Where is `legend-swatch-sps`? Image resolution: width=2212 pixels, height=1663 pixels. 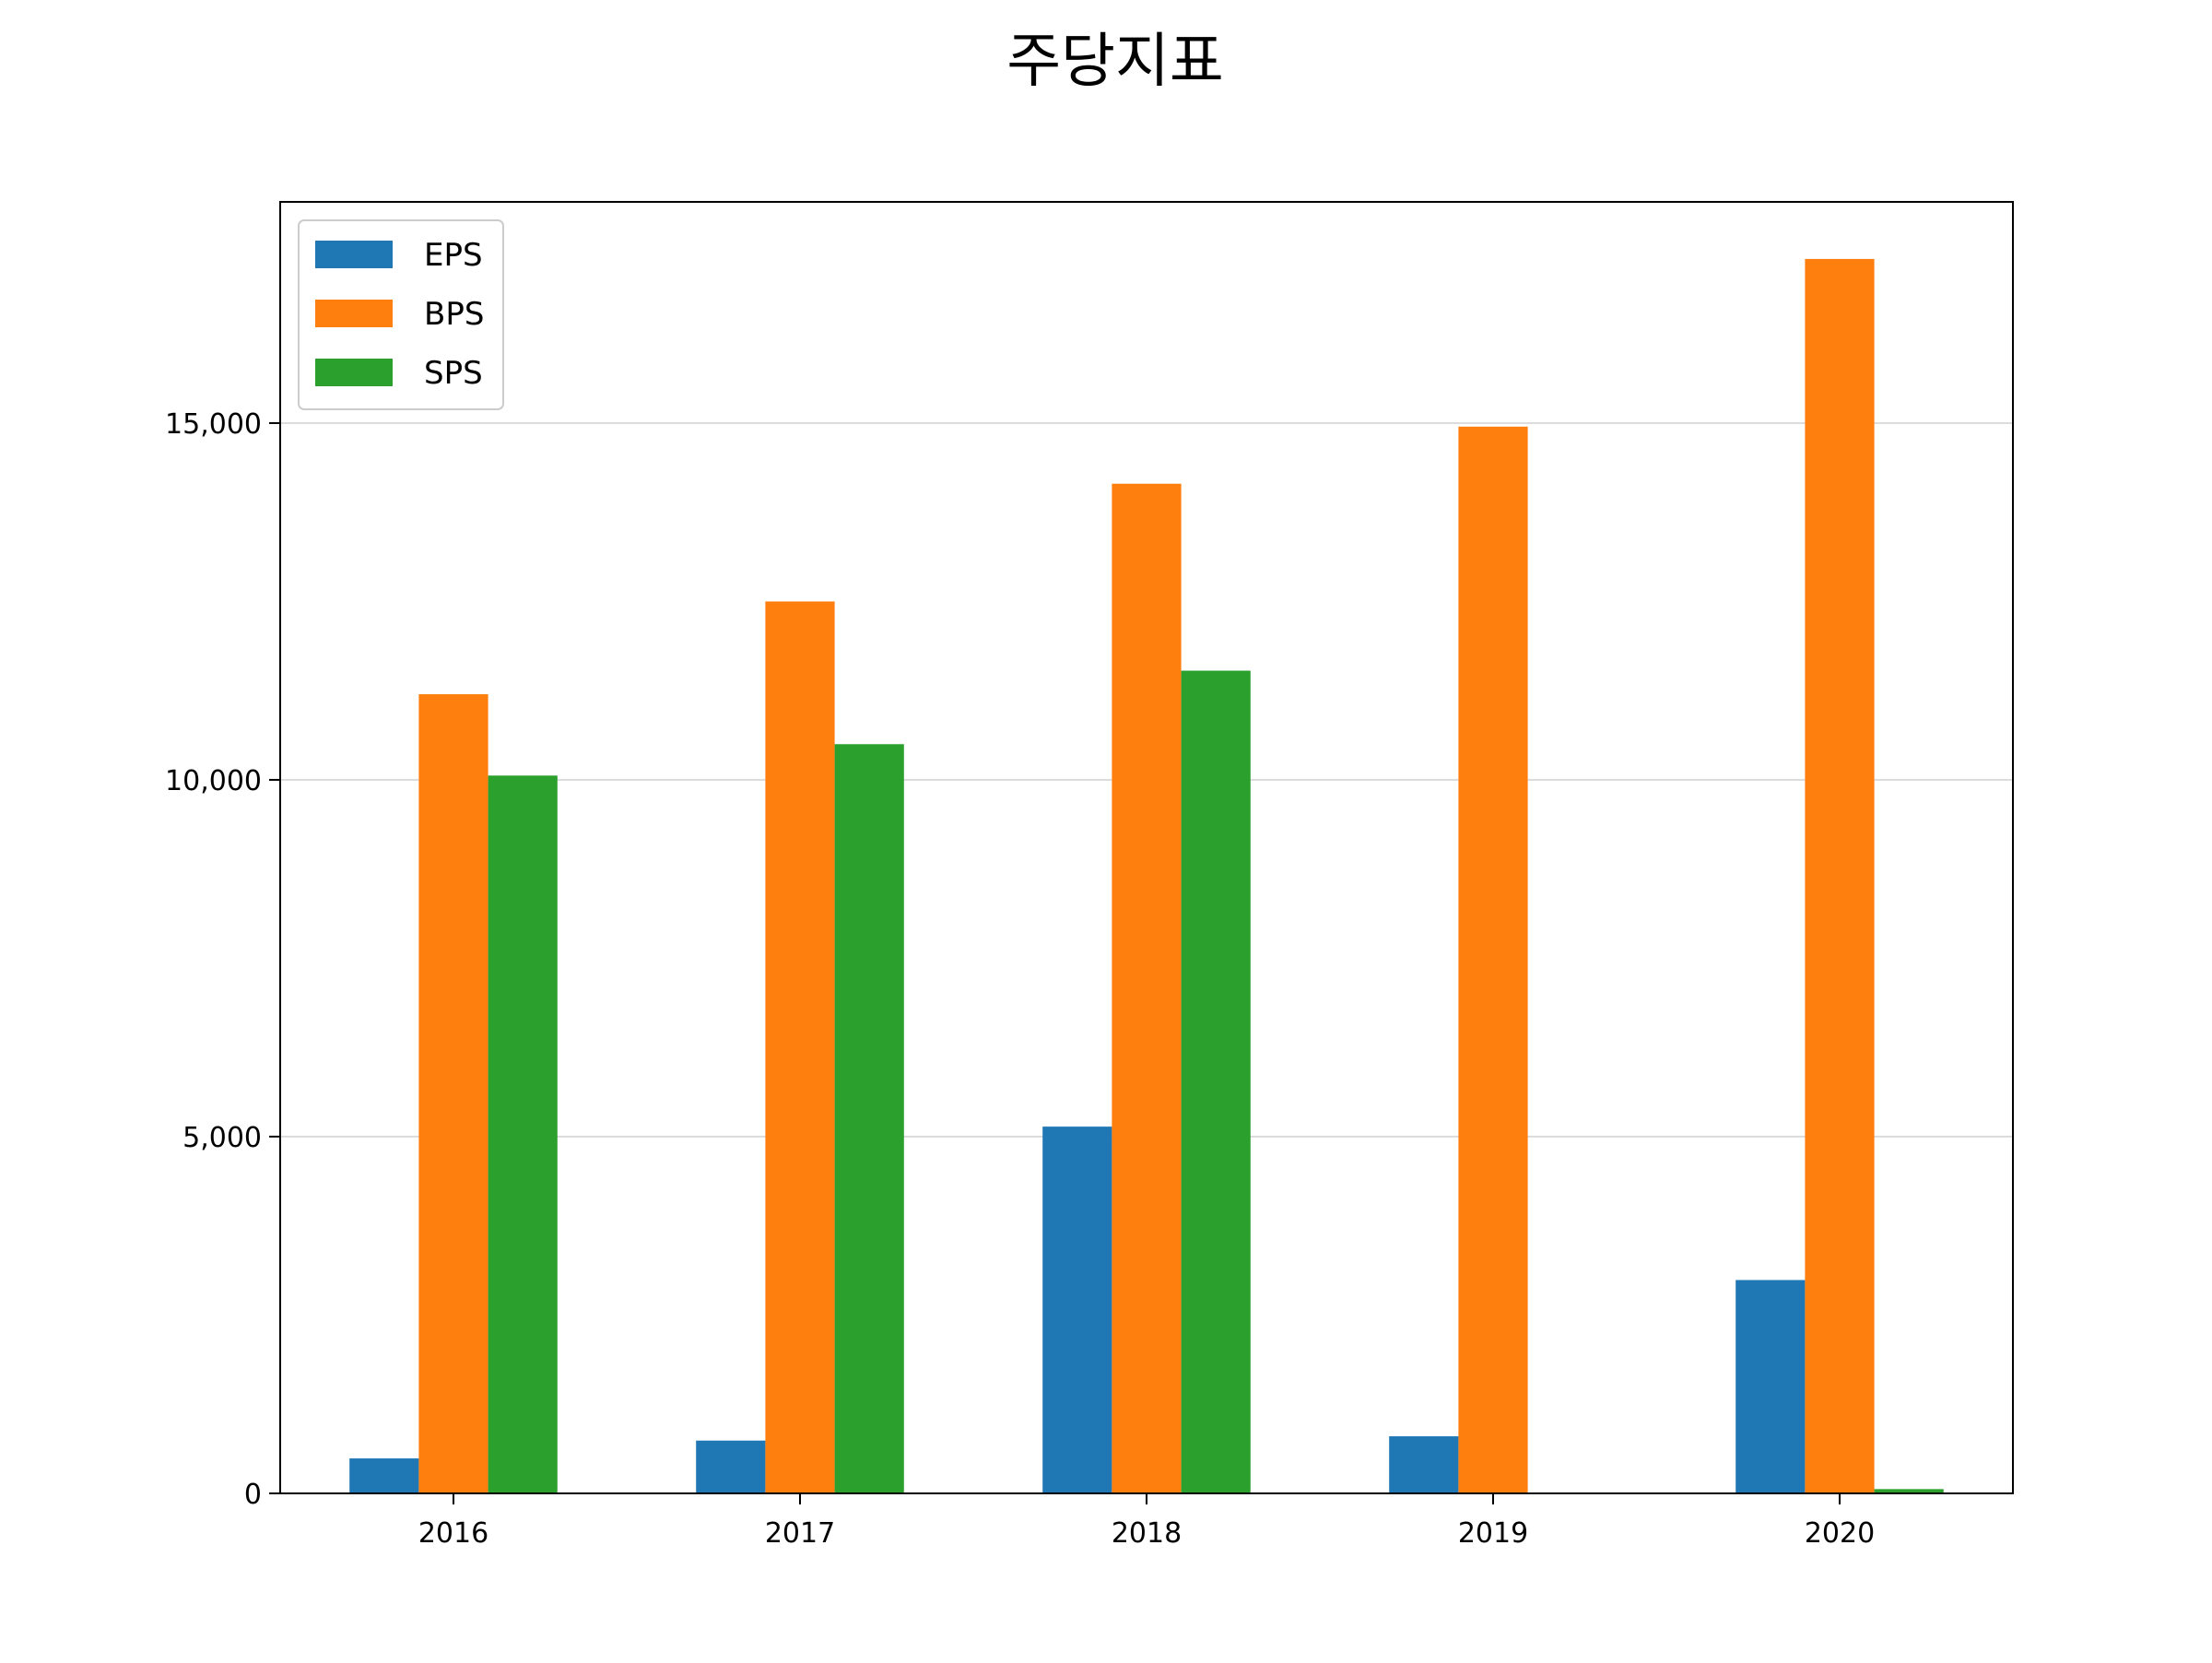 legend-swatch-sps is located at coordinates (354, 372).